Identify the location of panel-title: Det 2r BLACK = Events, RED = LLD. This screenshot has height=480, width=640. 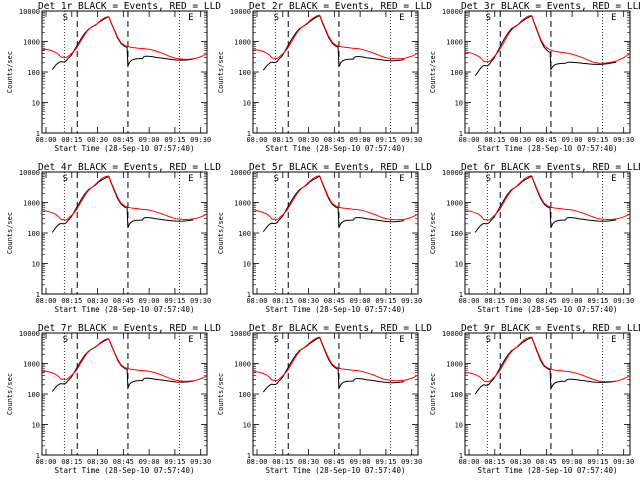
(340, 6).